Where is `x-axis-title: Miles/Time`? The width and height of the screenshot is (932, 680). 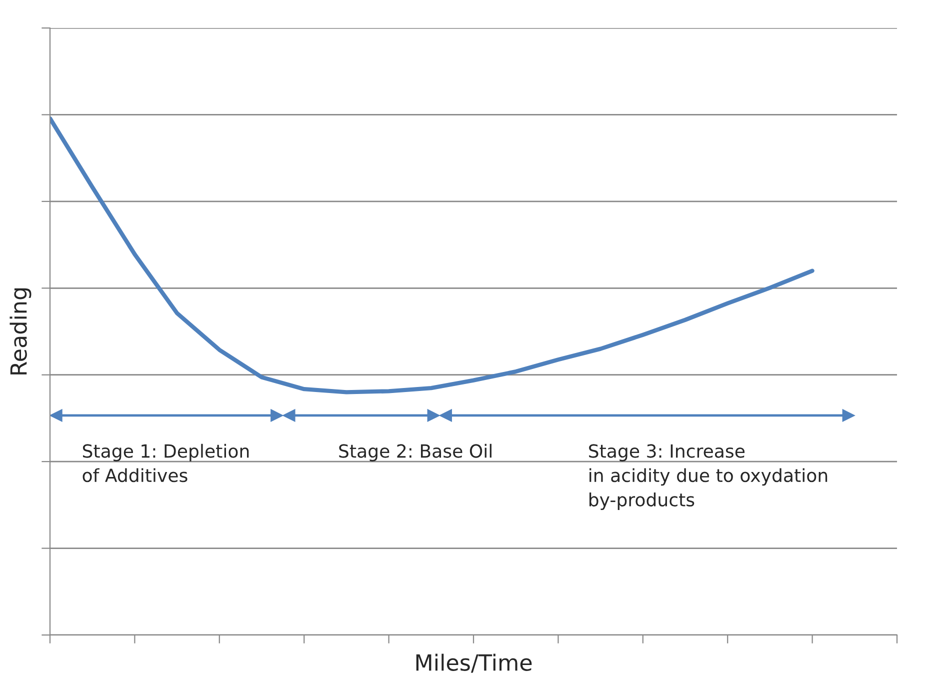 x-axis-title: Miles/Time is located at coordinates (474, 663).